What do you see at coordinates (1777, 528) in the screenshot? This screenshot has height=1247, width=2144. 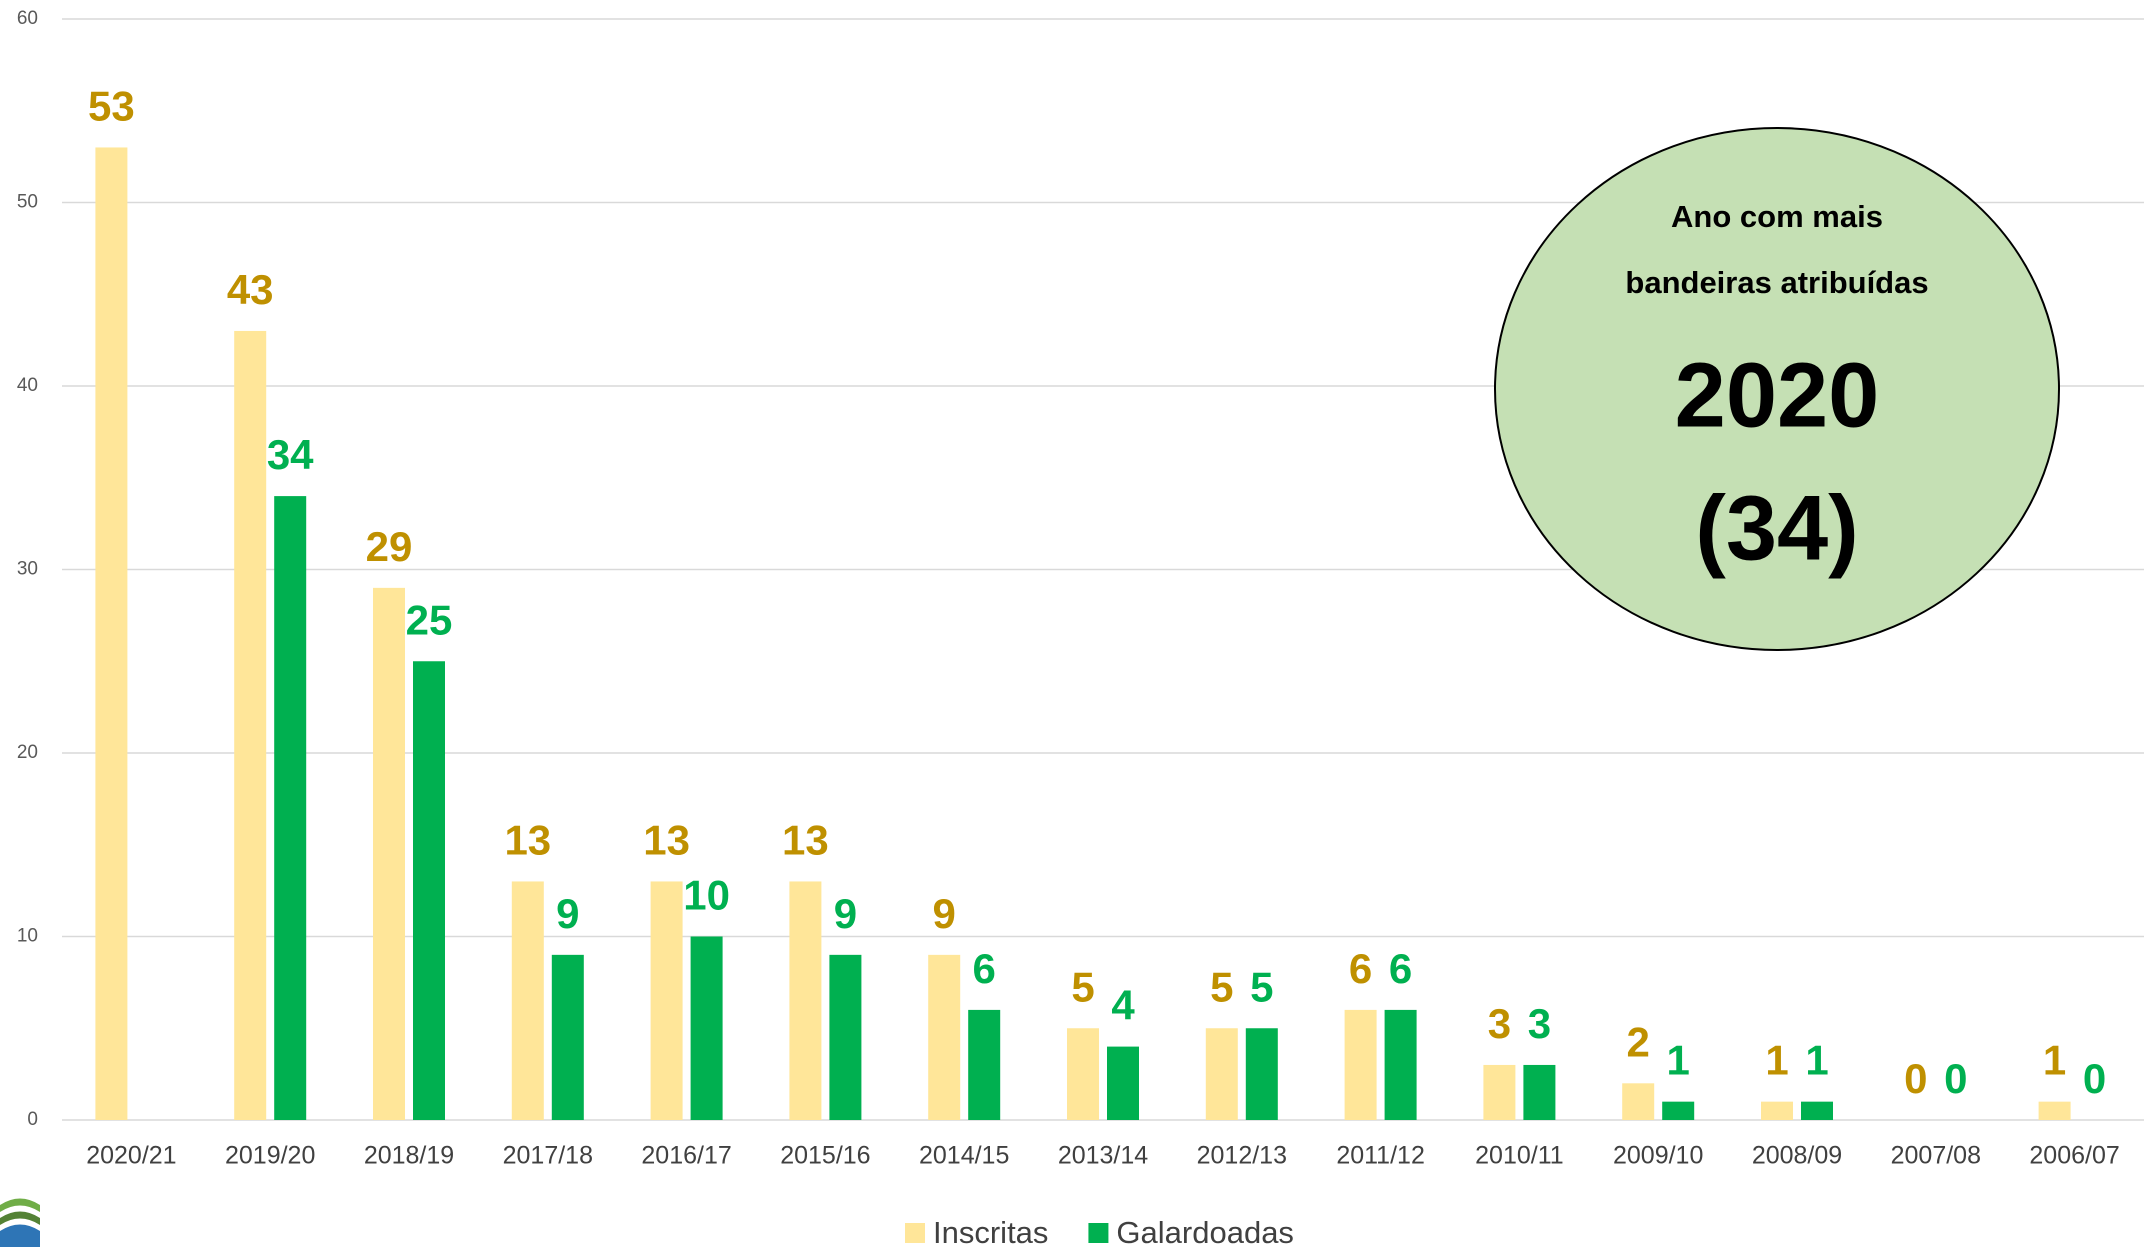 I see `annotation-count: (34)` at bounding box center [1777, 528].